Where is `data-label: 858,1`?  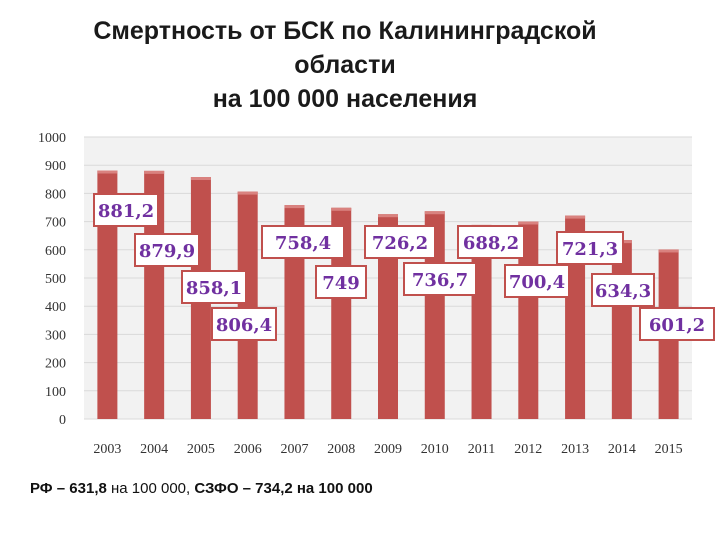
data-label: 858,1 is located at coordinates (214, 288).